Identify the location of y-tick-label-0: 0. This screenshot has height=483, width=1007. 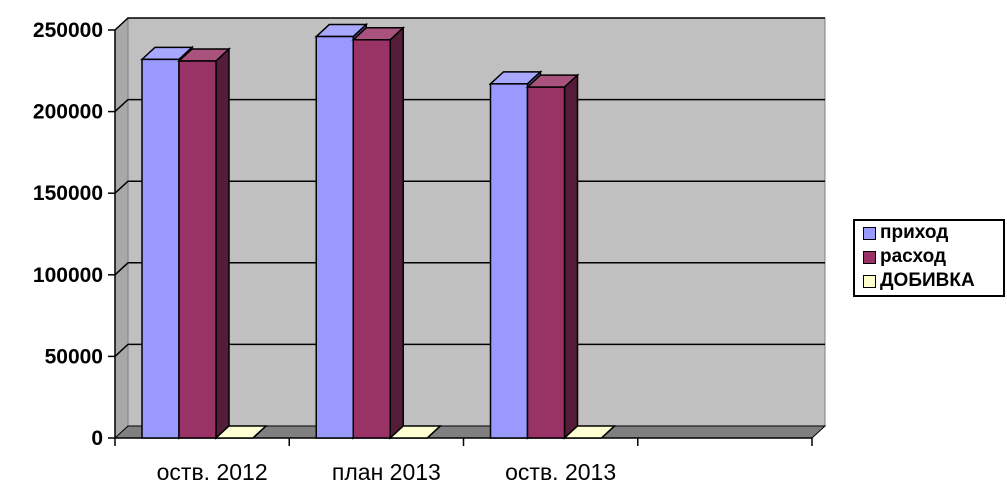
(97, 438).